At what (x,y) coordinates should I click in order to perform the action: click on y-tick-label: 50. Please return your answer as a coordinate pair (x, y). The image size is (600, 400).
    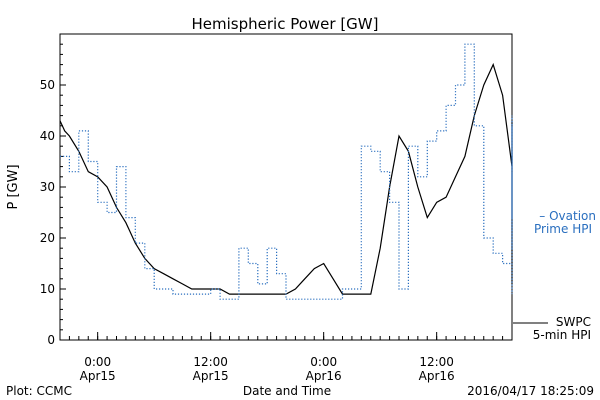
    Looking at the image, I should click on (47, 85).